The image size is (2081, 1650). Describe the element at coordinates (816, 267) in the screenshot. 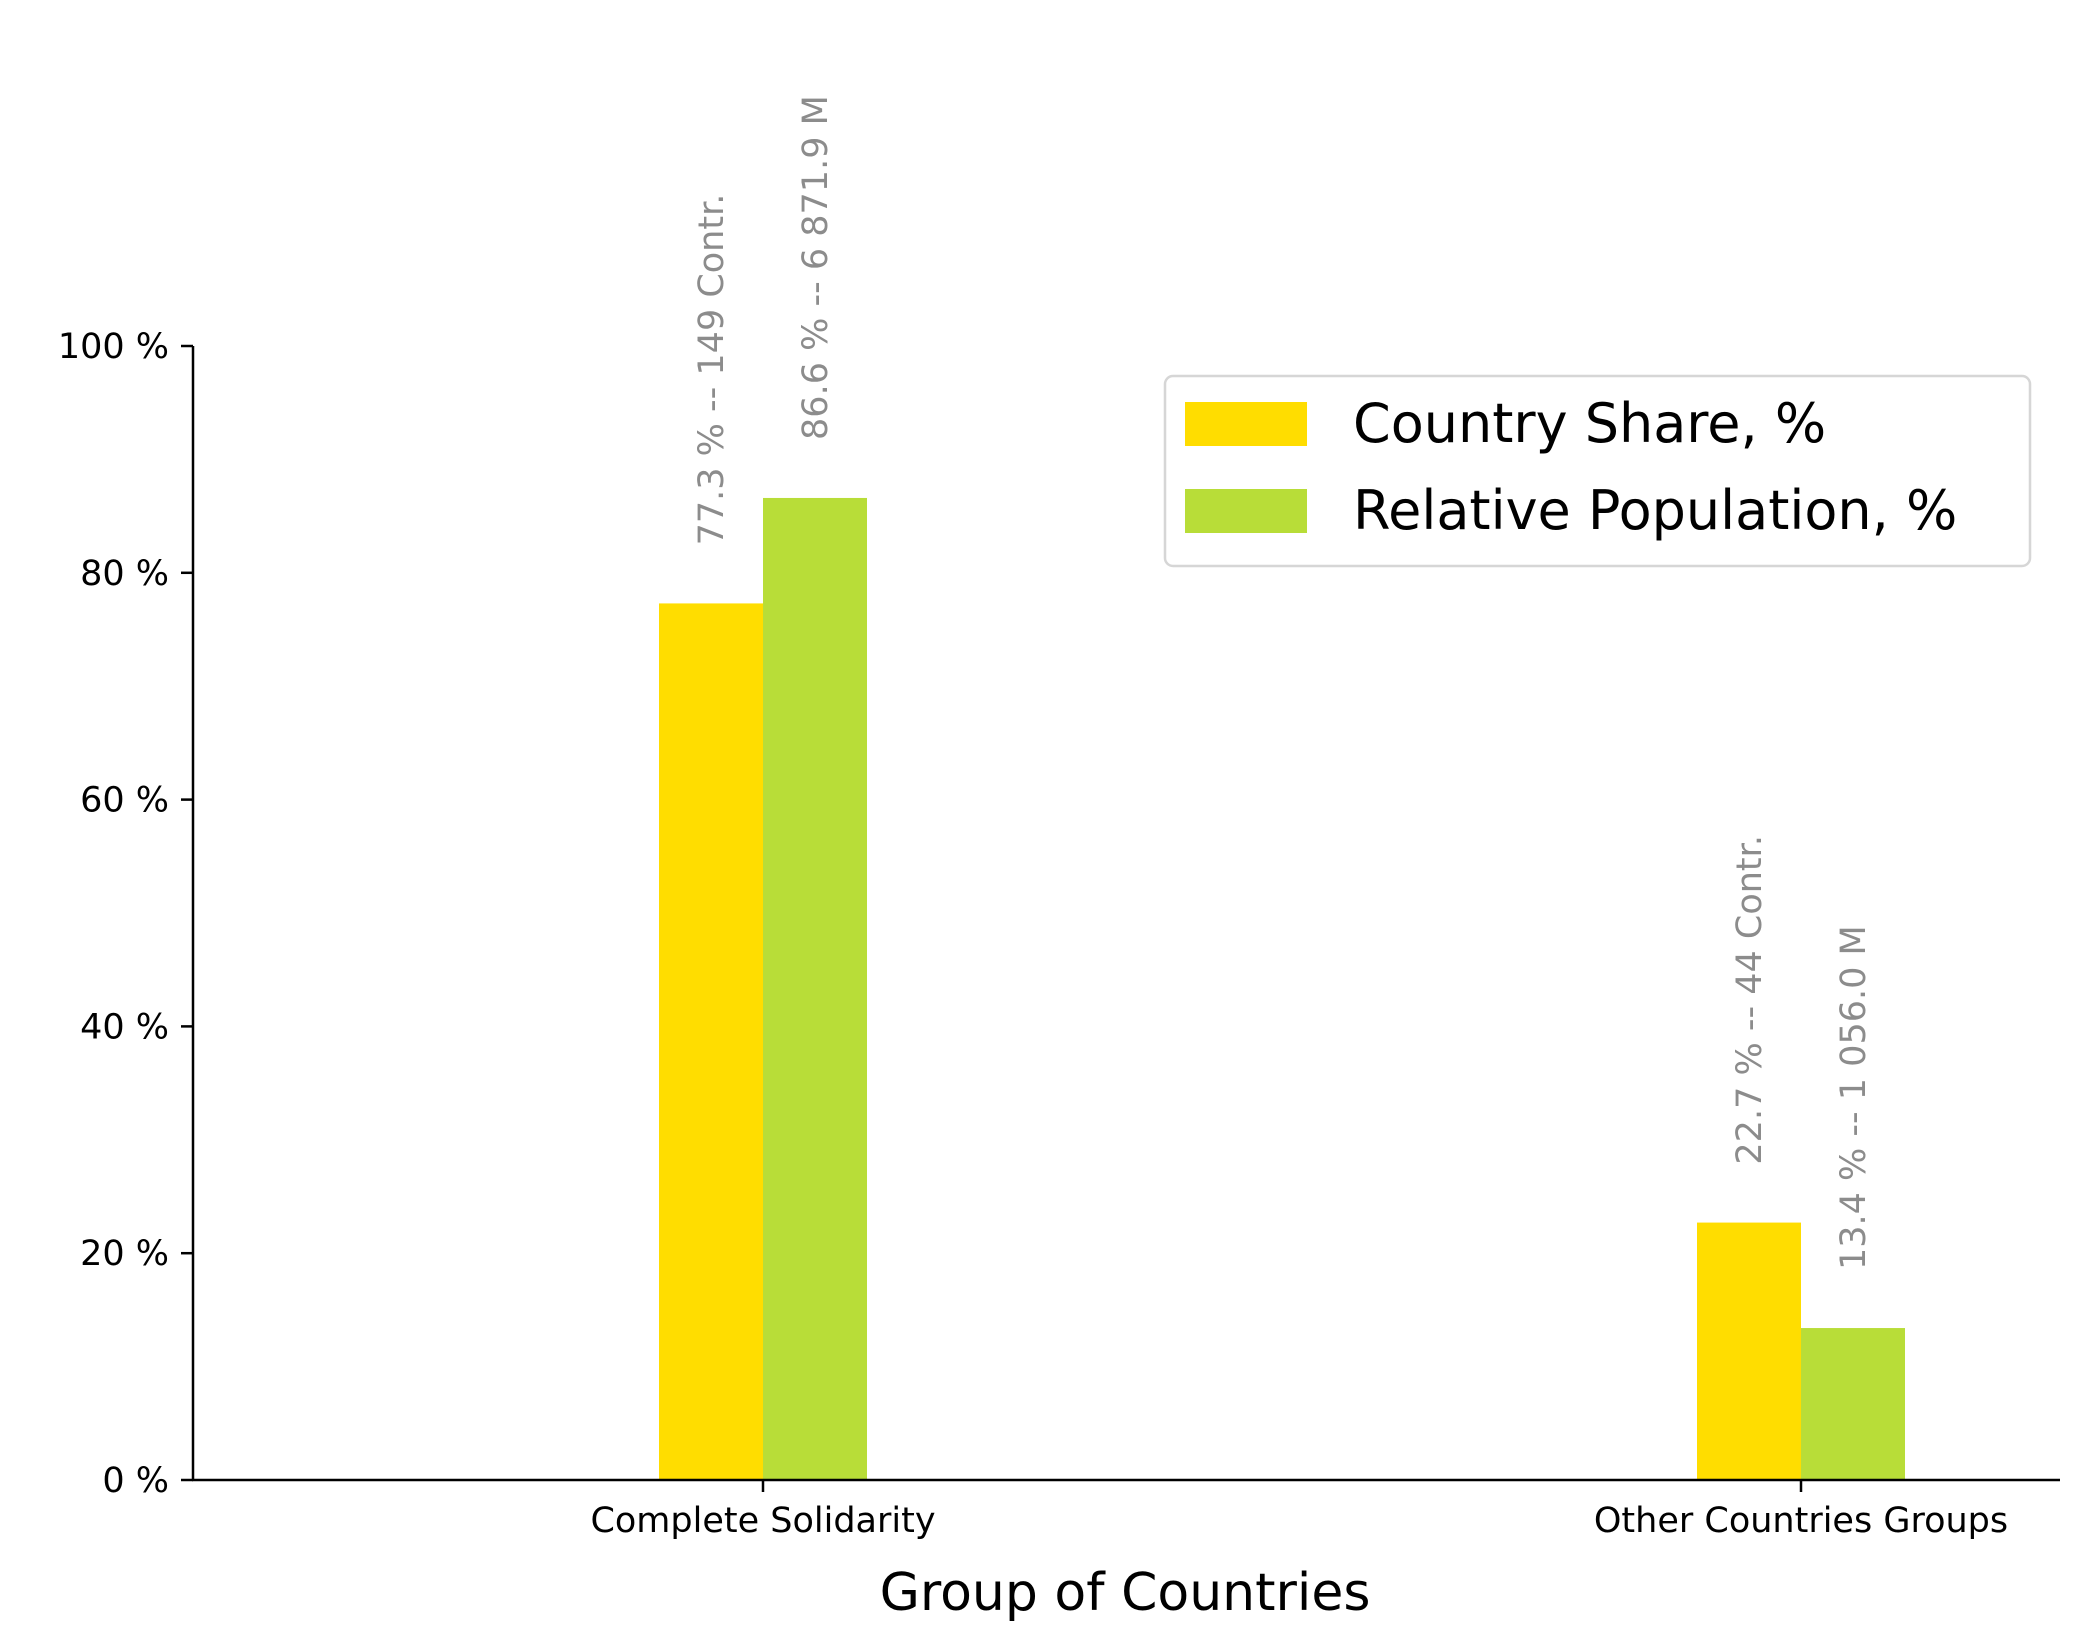

I see `bar-data-label: 86.6 % -- 6 871.9 M` at that location.